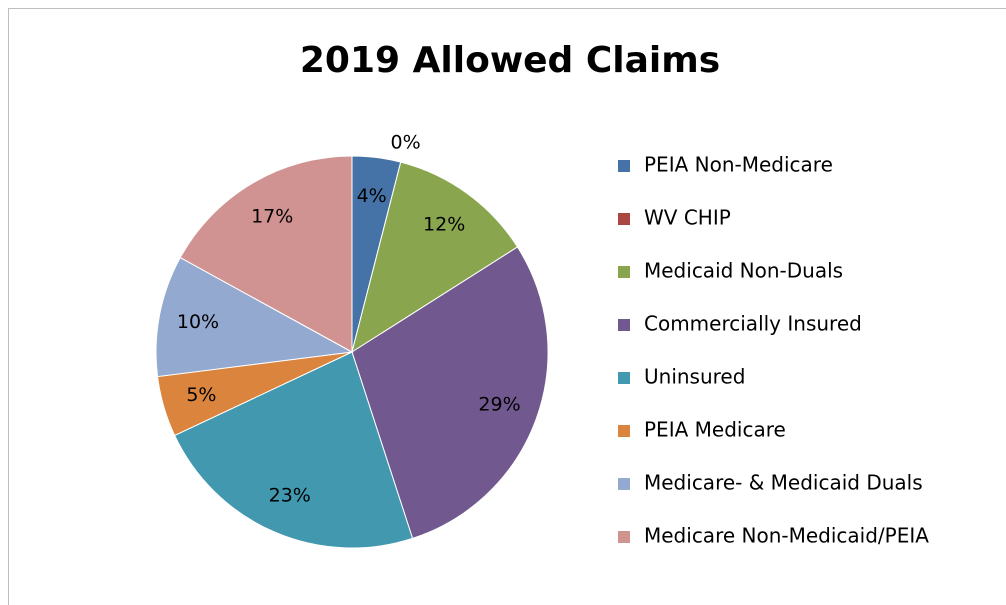 Image resolution: width=1006 pixels, height=605 pixels. I want to click on legend-label: WV CHIP, so click(687, 218).